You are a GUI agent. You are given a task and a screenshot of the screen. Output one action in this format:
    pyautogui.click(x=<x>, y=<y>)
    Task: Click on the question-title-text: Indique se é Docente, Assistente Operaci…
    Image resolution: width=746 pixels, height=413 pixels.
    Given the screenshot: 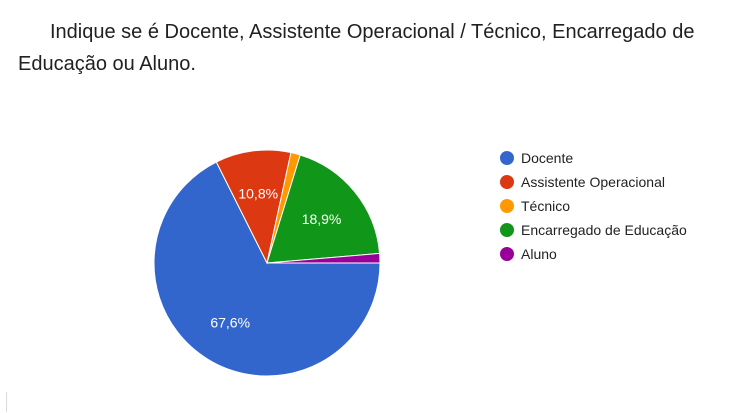 What is the action you would take?
    pyautogui.click(x=356, y=48)
    